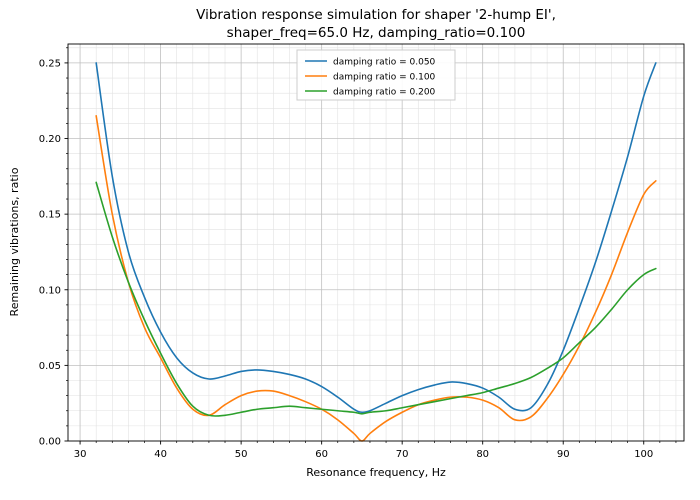  What do you see at coordinates (80, 454) in the screenshot?
I see `x-tick-label: 30` at bounding box center [80, 454].